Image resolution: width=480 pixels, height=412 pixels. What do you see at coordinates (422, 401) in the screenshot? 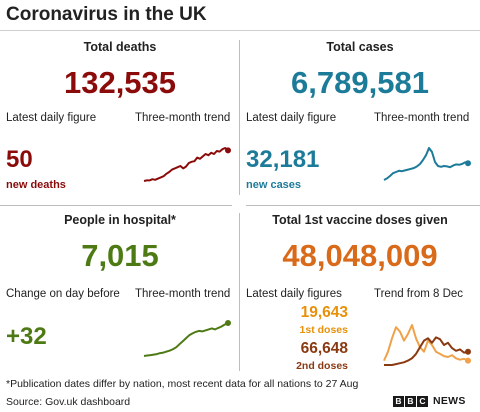
I see `bbc-logo-letter-c: C` at bounding box center [422, 401].